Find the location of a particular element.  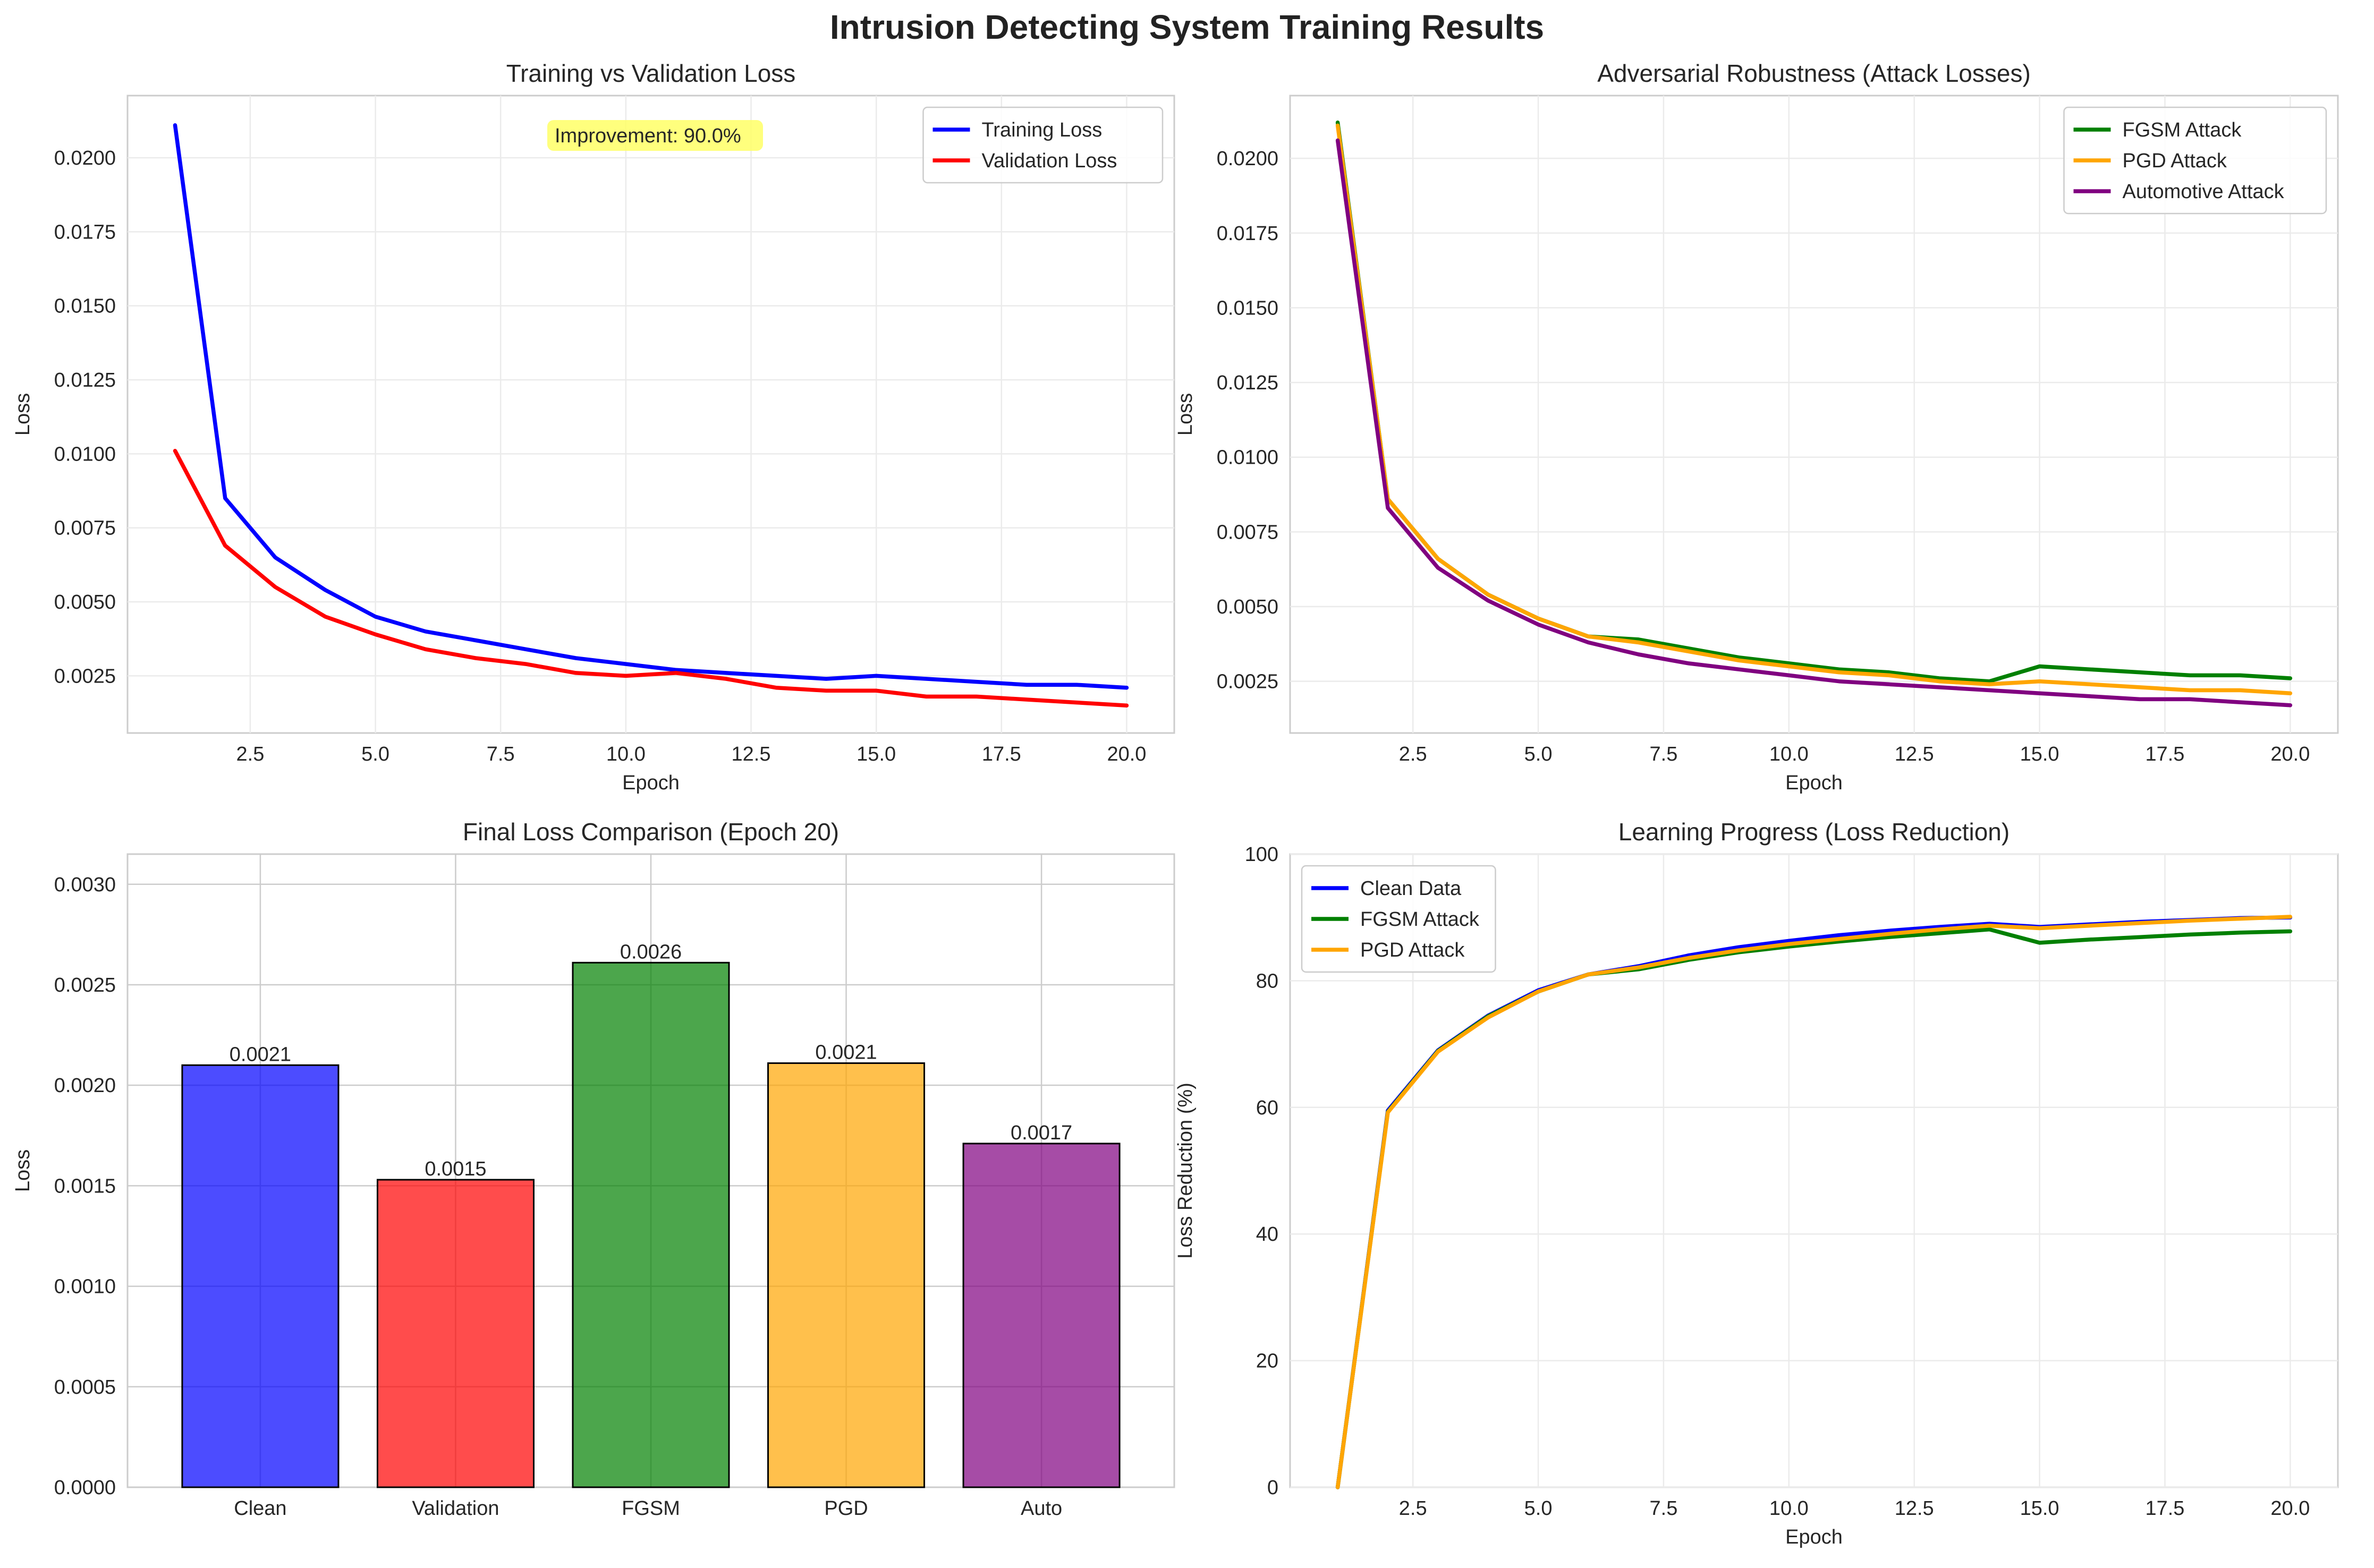

legend: FGSM Attack PGD Attack Automotive Attack is located at coordinates (2195, 160).